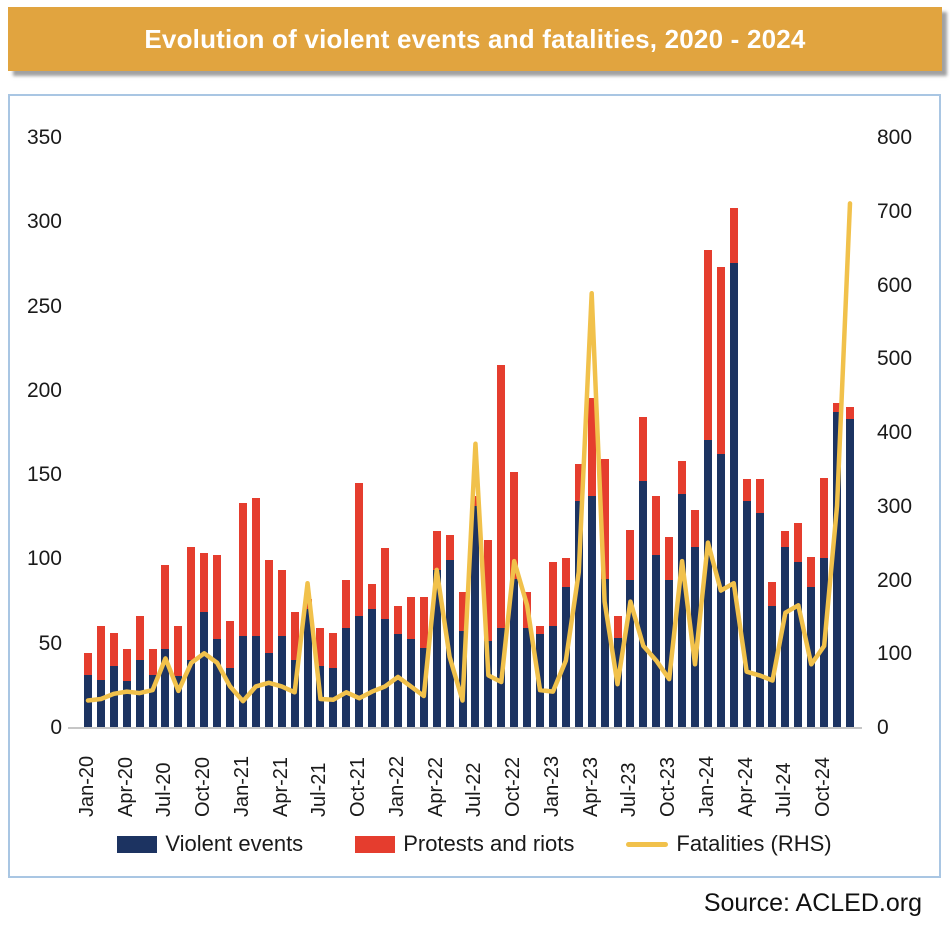  I want to click on y-axis-left-tick: 250, so click(44, 306).